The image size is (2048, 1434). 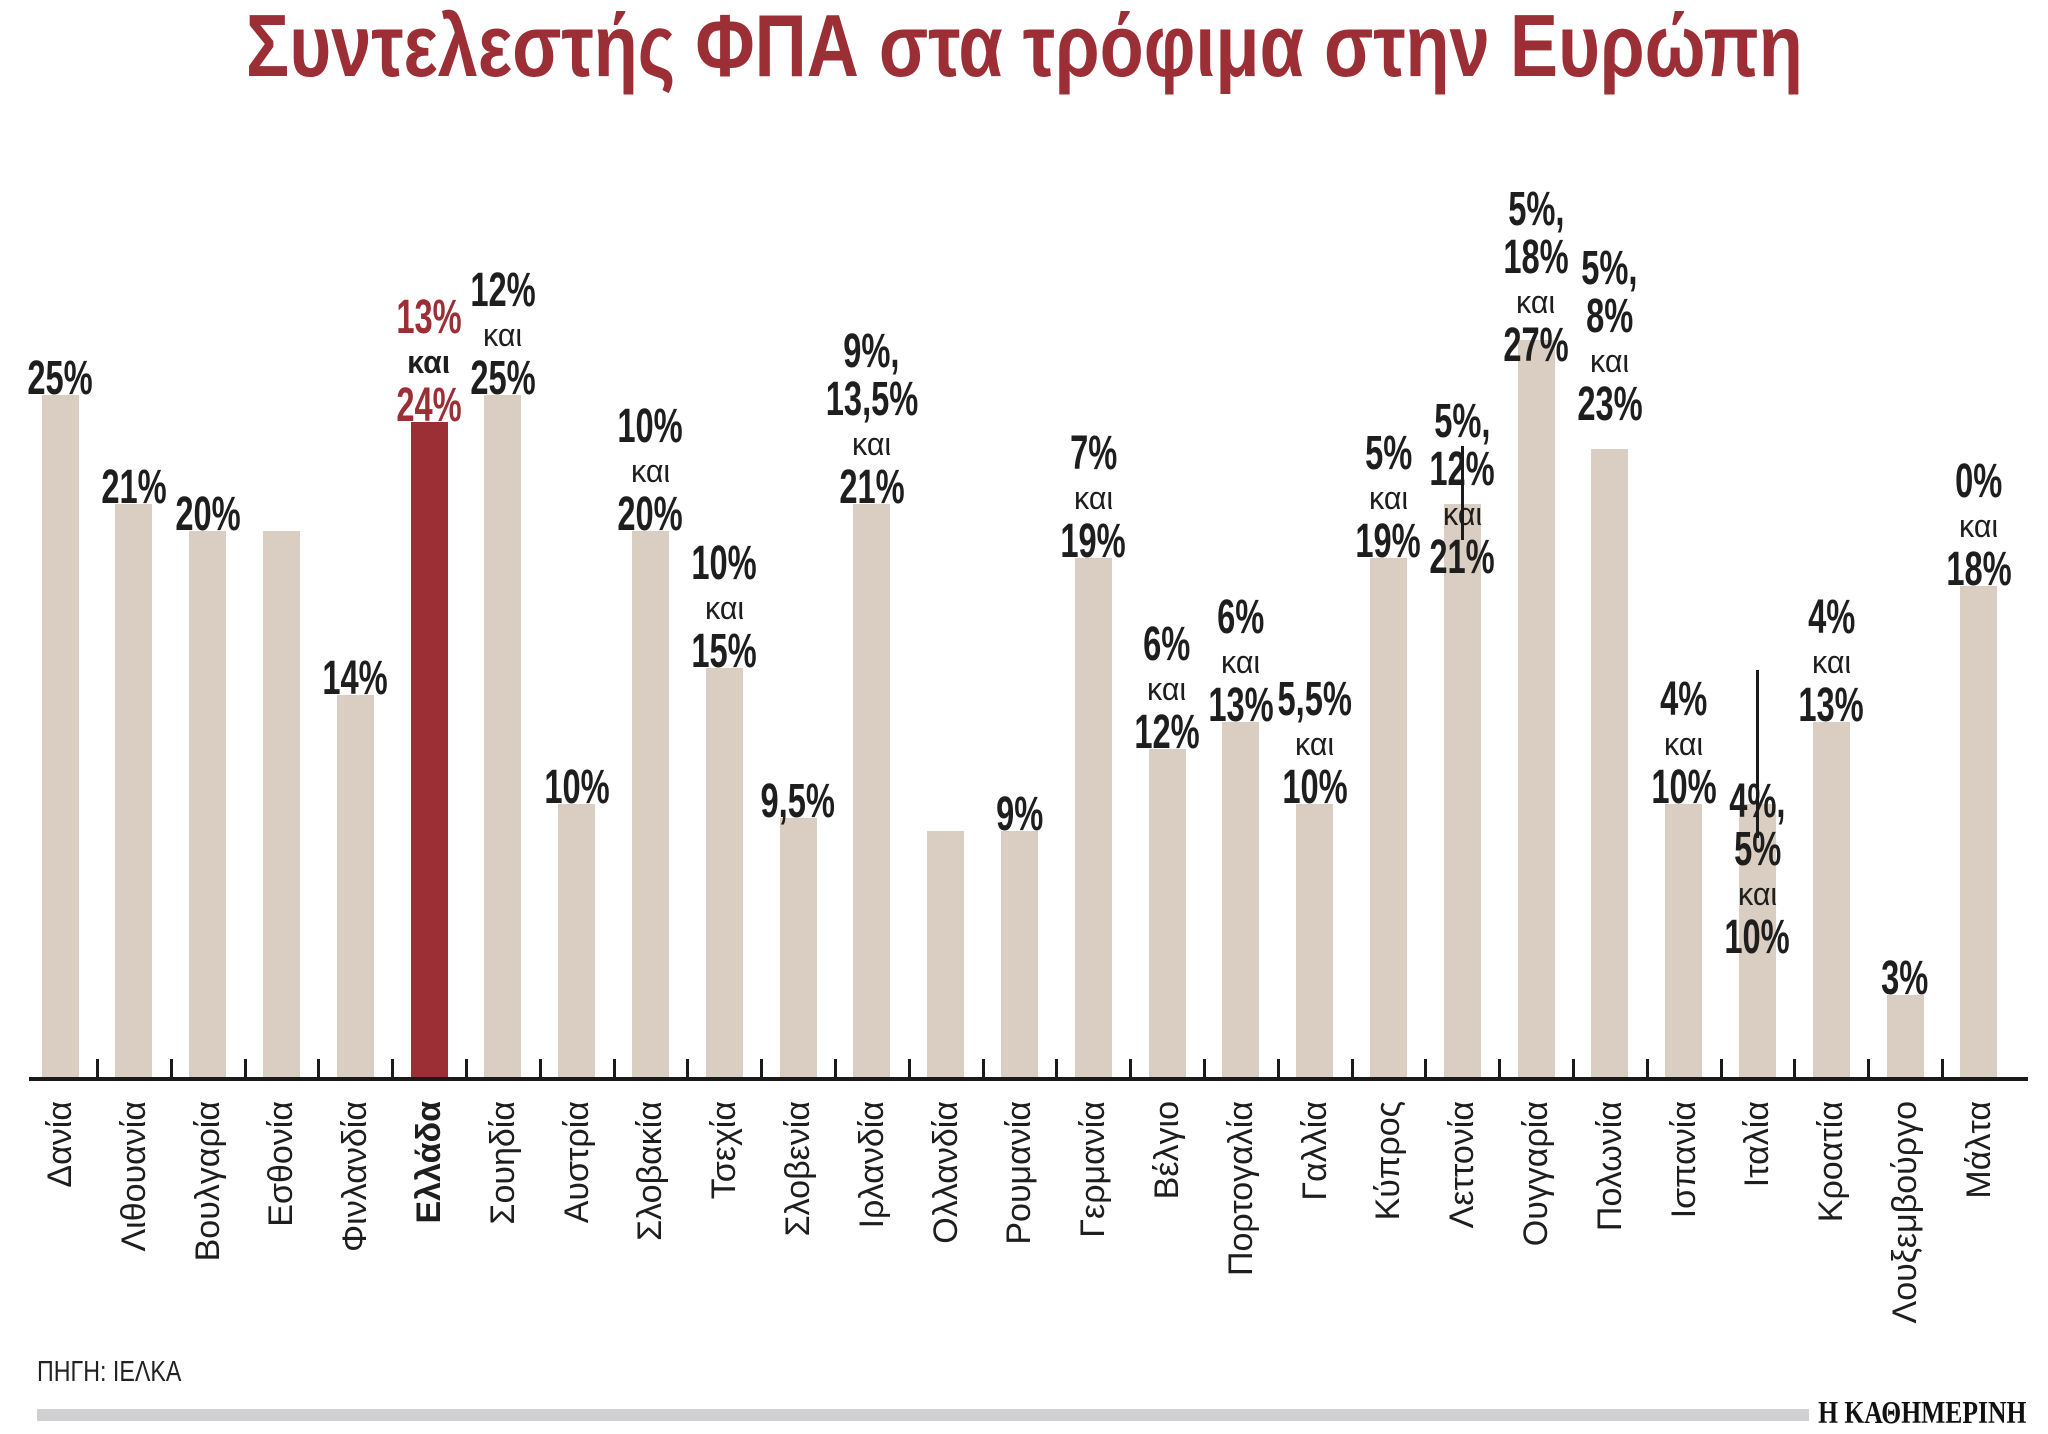 I want to click on data-label-text: 13%, so click(x=1831, y=706).